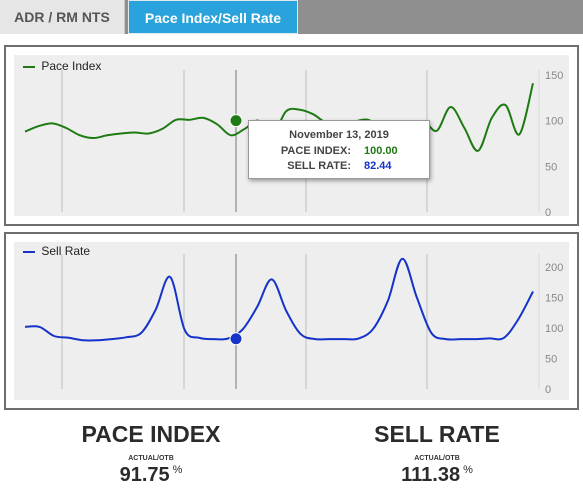 This screenshot has height=494, width=583. What do you see at coordinates (554, 299) in the screenshot?
I see `sell-y-tick-label: 150` at bounding box center [554, 299].